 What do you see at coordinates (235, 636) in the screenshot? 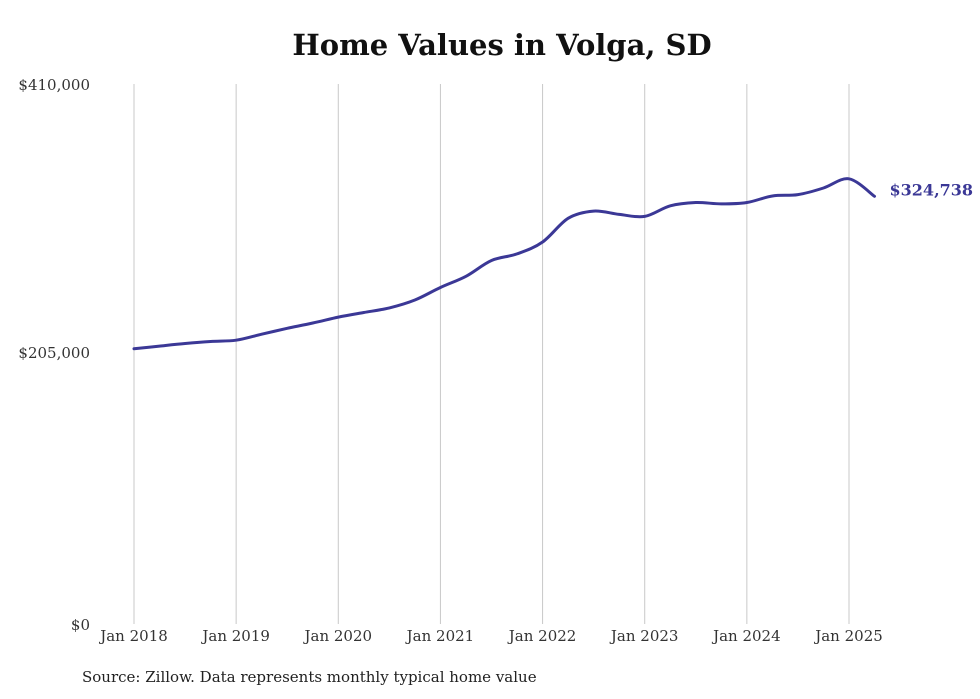
I see `x-tick-label: Jan 2019` at bounding box center [235, 636].